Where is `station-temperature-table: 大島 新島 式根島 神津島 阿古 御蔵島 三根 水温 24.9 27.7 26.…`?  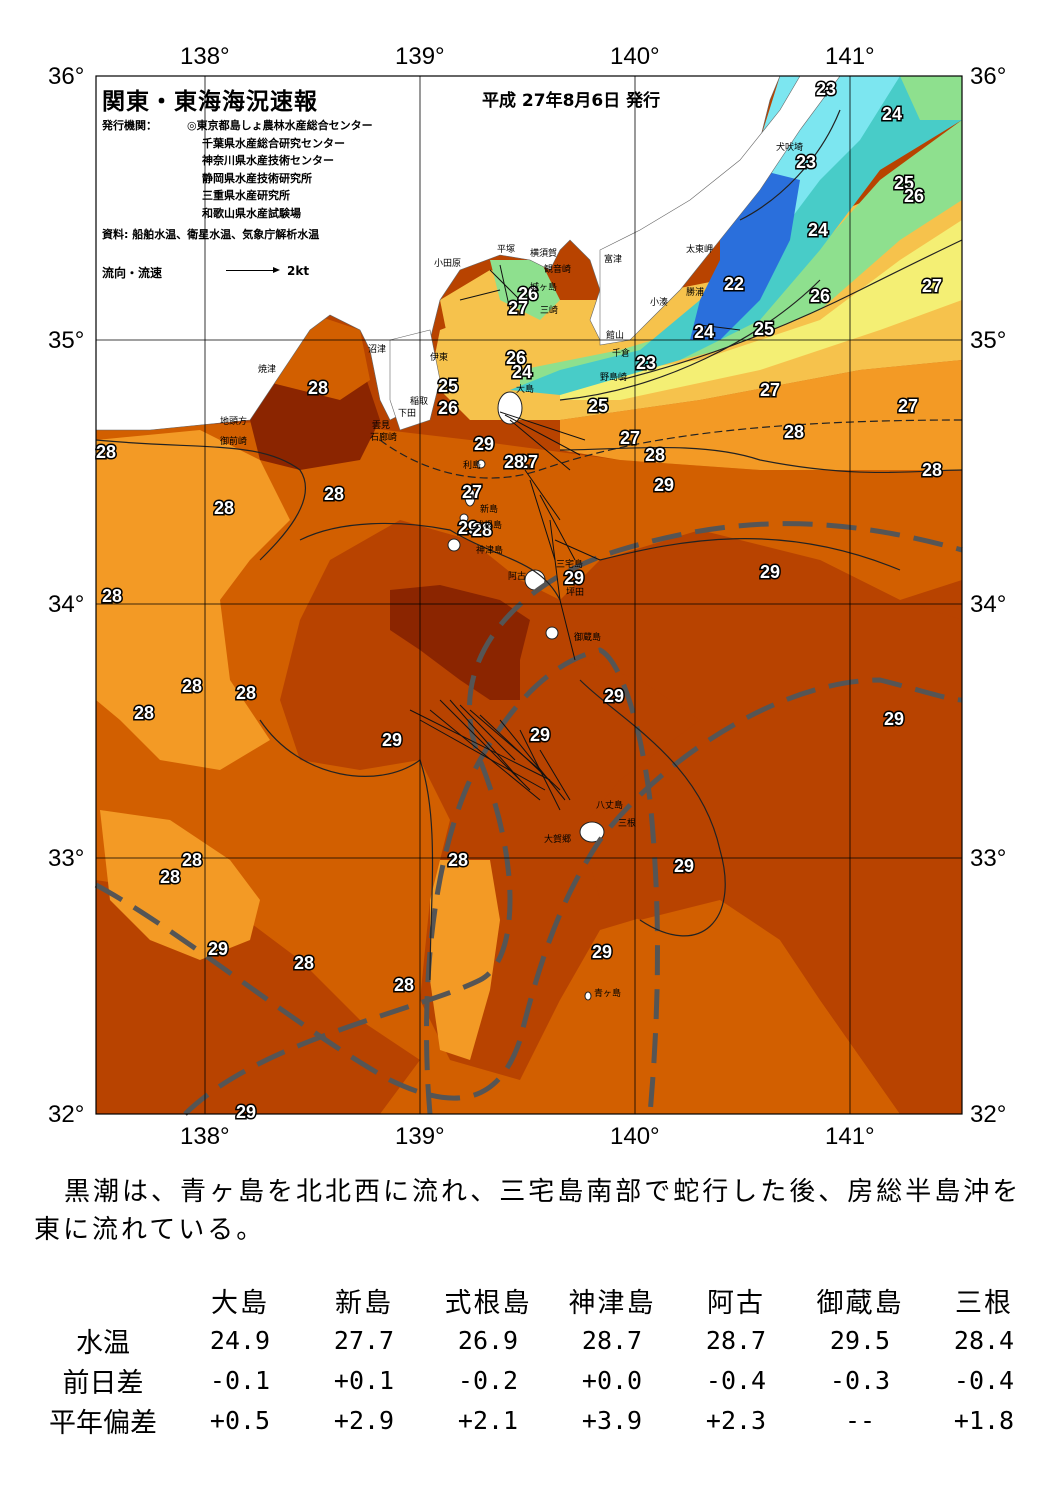
station-temperature-table: 大島 新島 式根島 神津島 阿古 御蔵島 三根 水温 24.9 27.7 26.… is located at coordinates (537, 1360).